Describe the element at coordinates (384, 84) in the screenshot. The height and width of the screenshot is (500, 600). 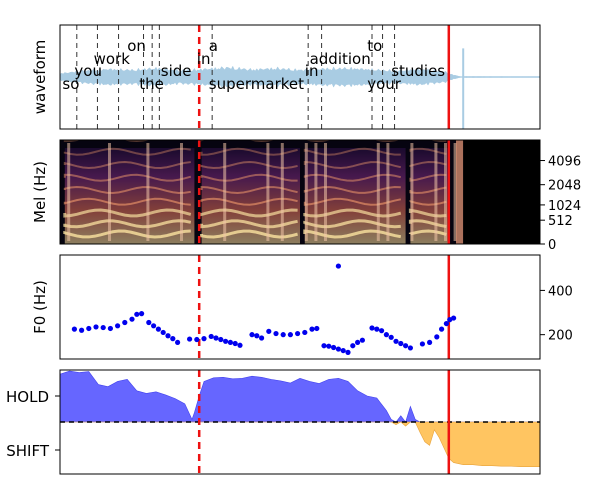
I see `word-label: your` at that location.